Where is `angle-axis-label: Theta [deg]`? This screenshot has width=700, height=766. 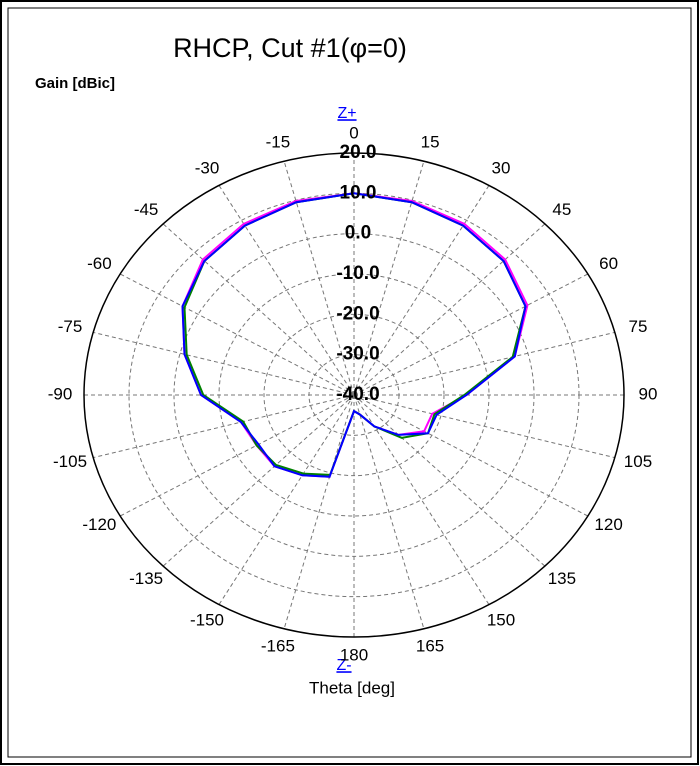 angle-axis-label: Theta [deg] is located at coordinates (352, 687).